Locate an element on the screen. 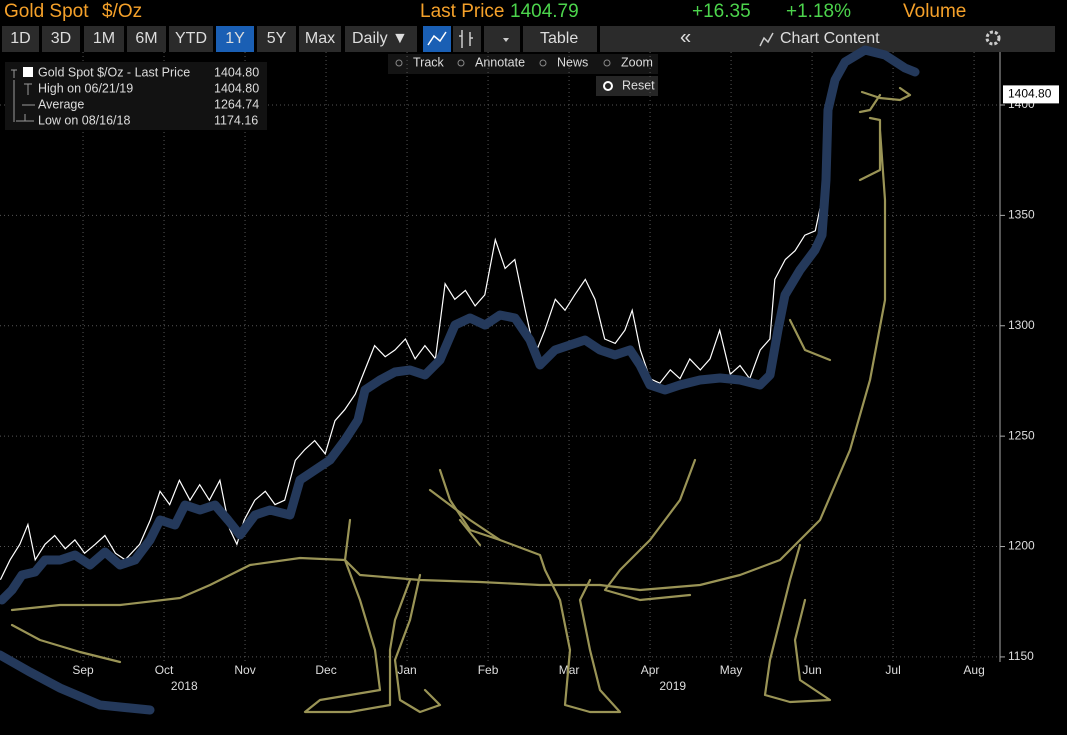  range-label: 1Y is located at coordinates (235, 38).